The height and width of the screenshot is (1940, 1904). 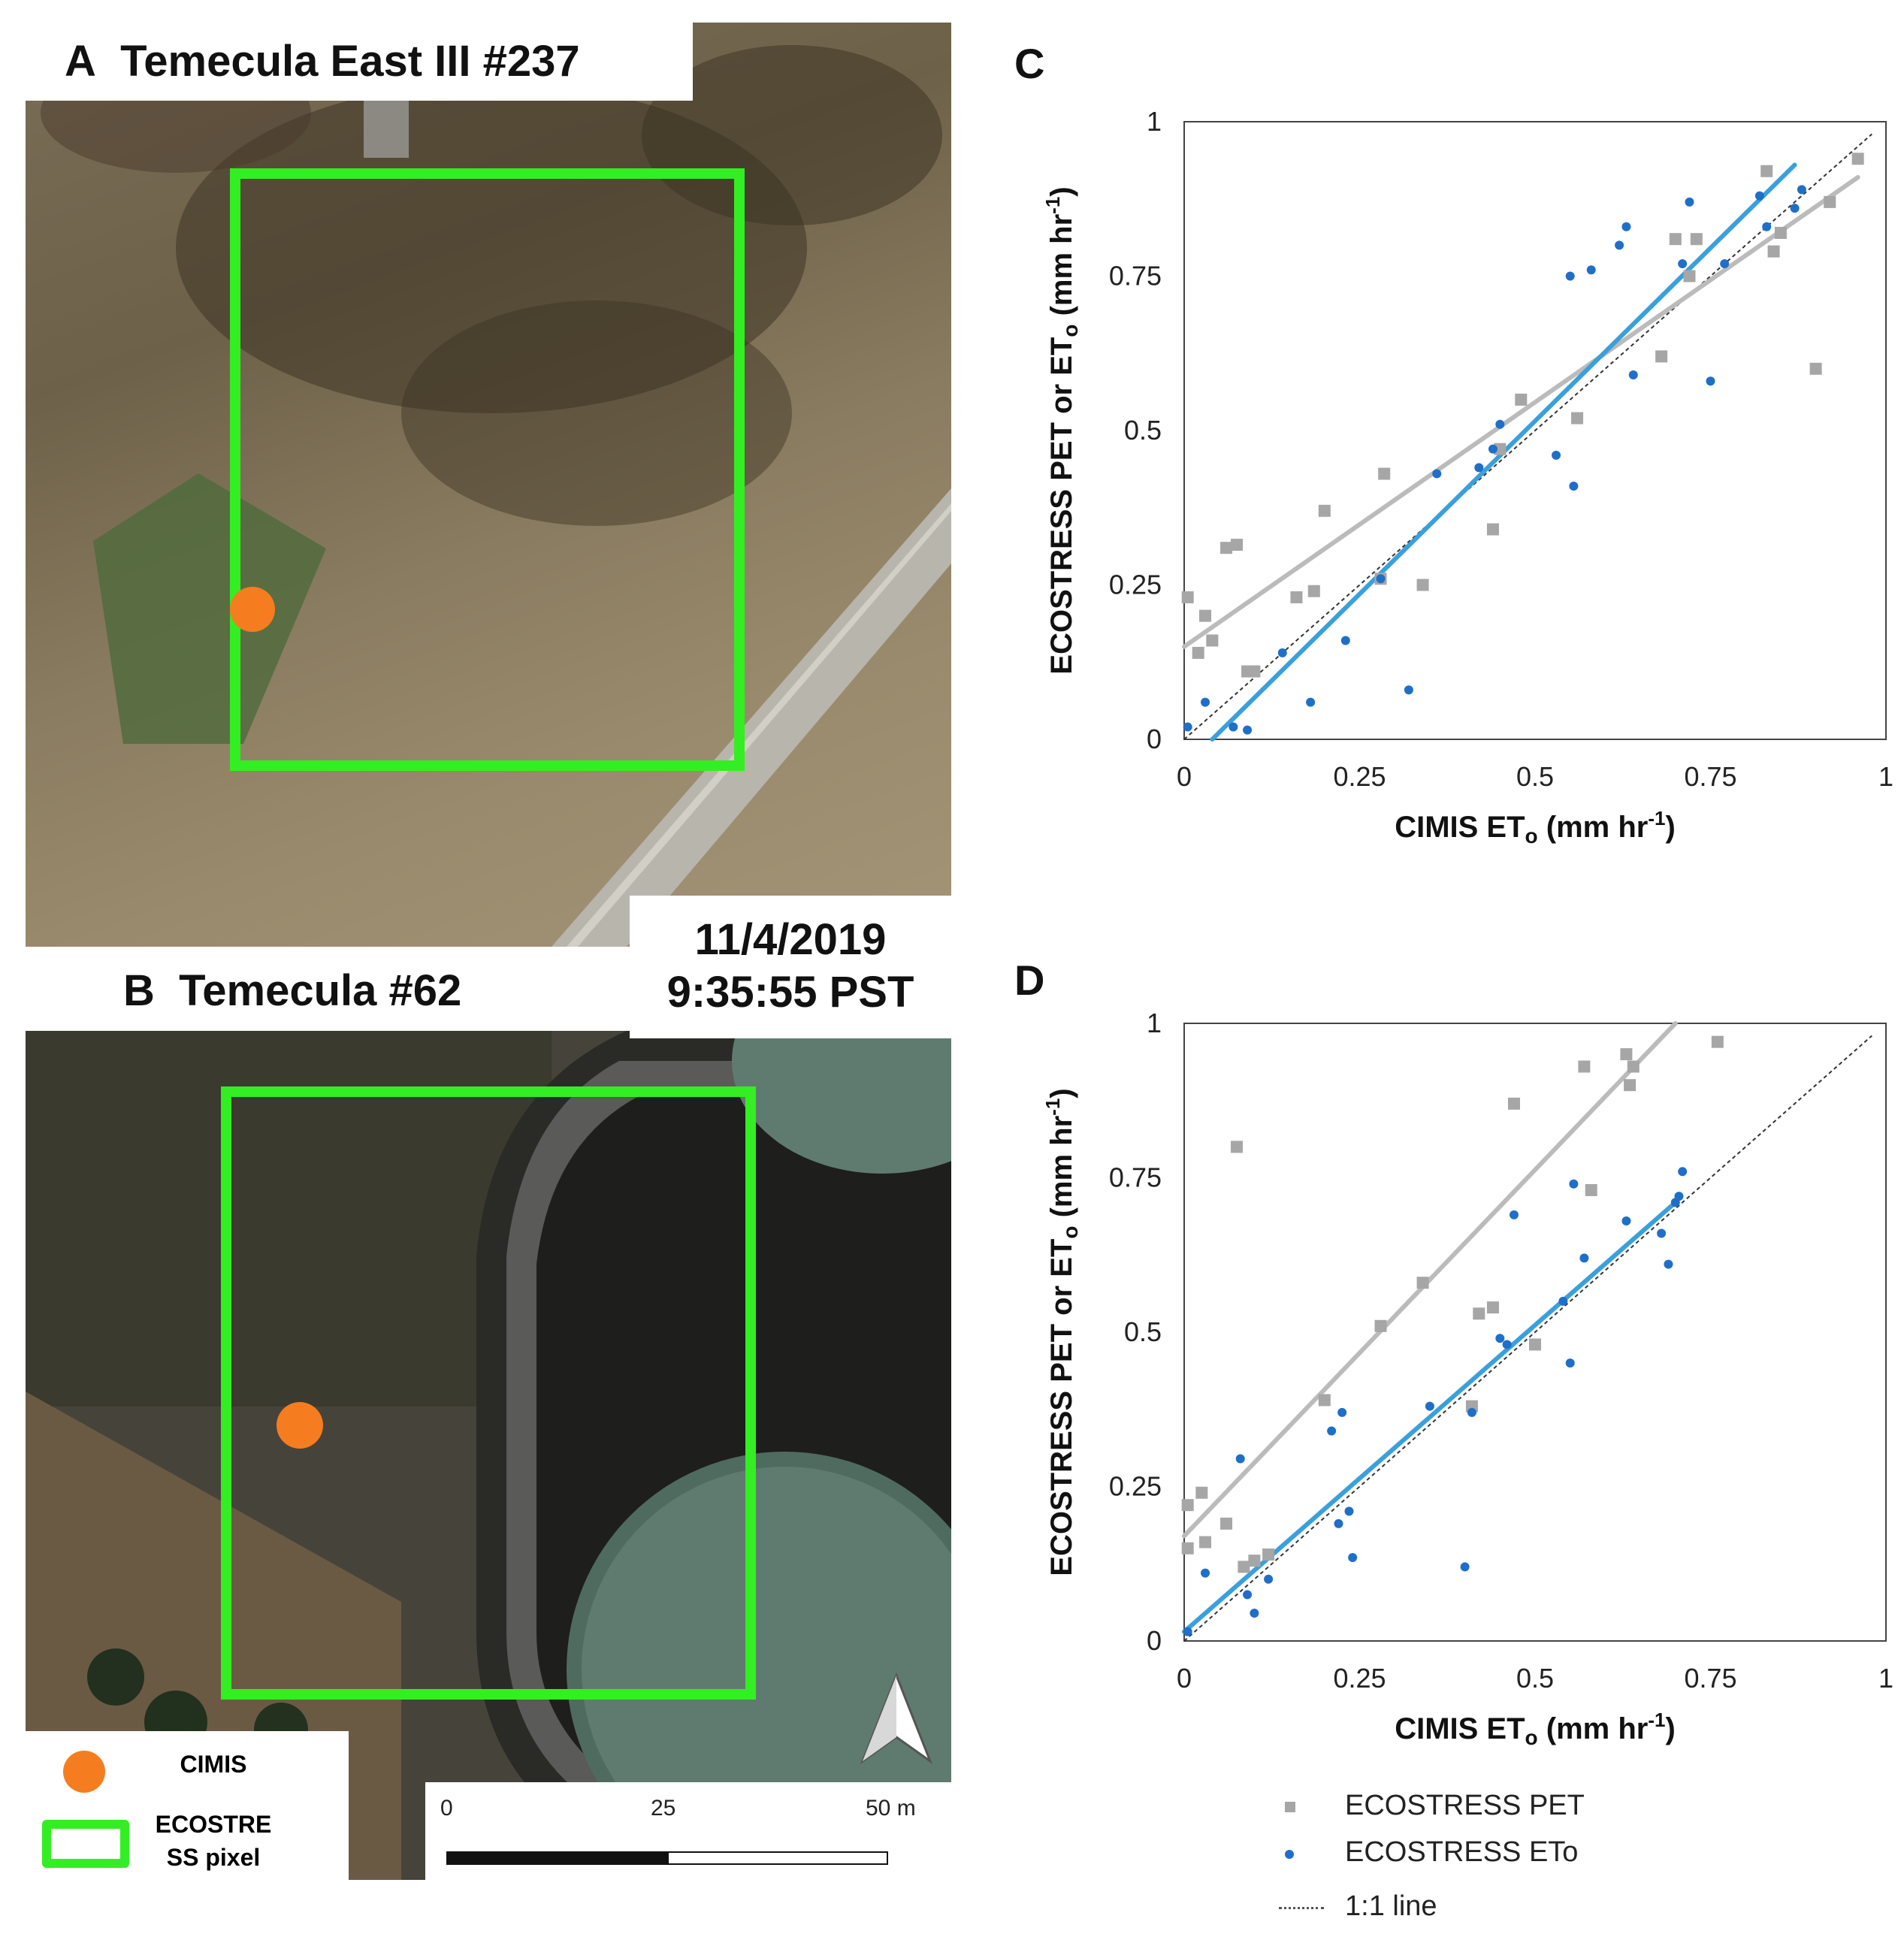 I want to click on panel-a-letter: A, so click(x=80, y=61).